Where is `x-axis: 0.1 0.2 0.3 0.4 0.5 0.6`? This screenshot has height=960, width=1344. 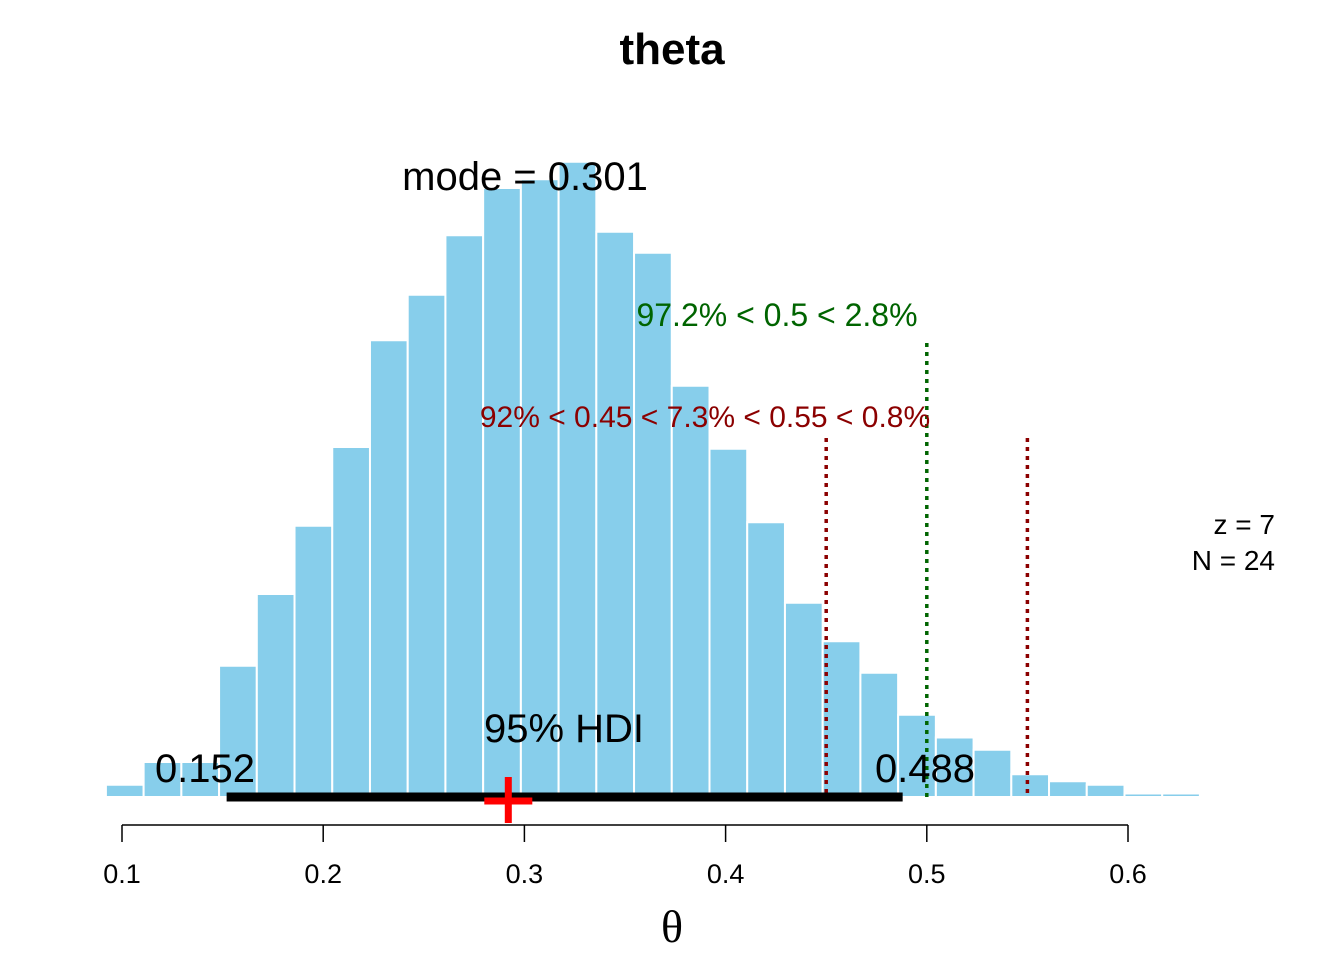 x-axis: 0.1 0.2 0.3 0.4 0.5 0.6 is located at coordinates (625, 856).